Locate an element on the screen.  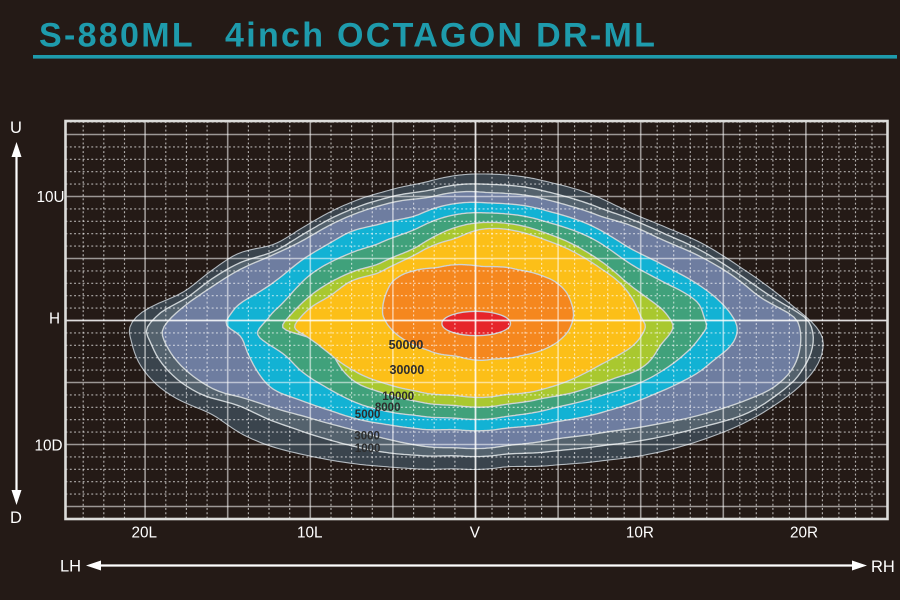
svg-text: 20R is located at coordinates (804, 532).